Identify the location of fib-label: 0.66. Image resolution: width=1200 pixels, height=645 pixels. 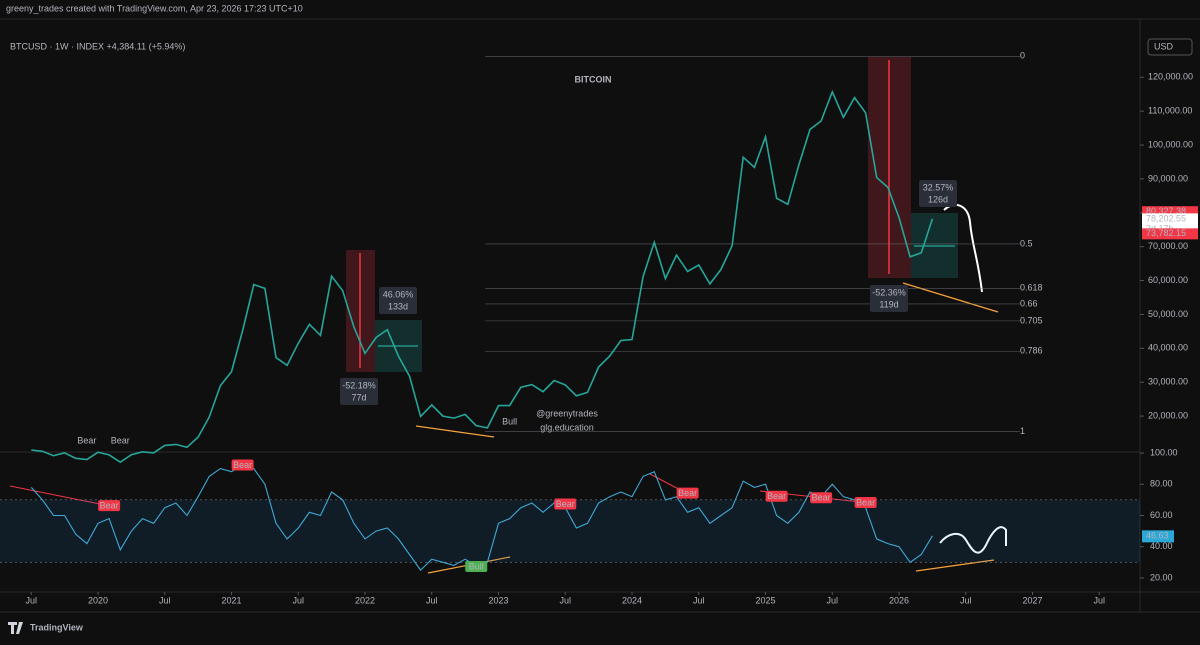
(1029, 303).